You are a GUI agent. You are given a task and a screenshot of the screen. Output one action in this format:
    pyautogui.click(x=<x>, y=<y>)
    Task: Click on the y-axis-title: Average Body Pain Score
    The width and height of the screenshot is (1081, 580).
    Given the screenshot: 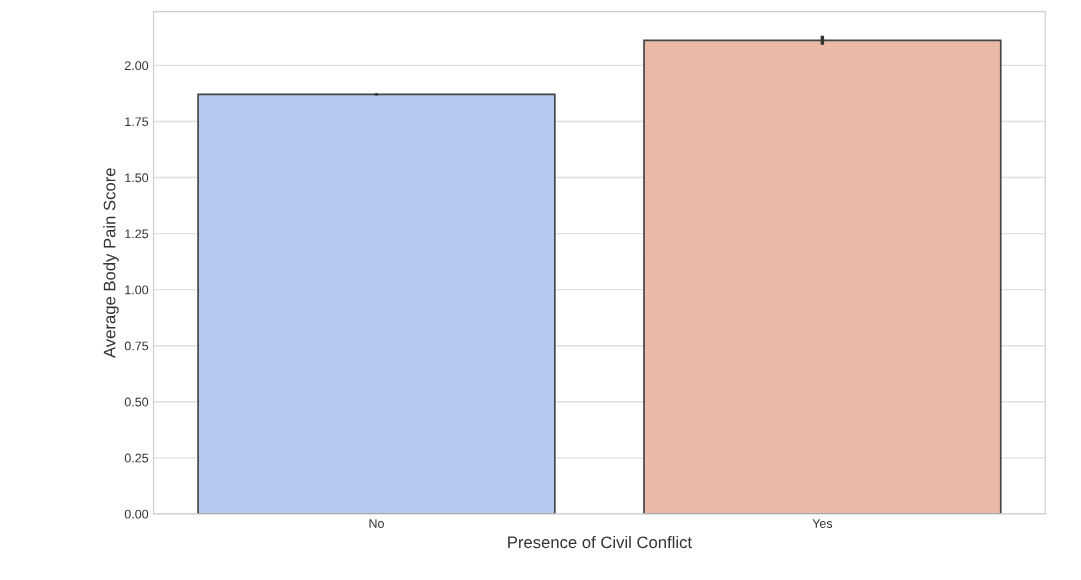 What is the action you would take?
    pyautogui.click(x=111, y=263)
    